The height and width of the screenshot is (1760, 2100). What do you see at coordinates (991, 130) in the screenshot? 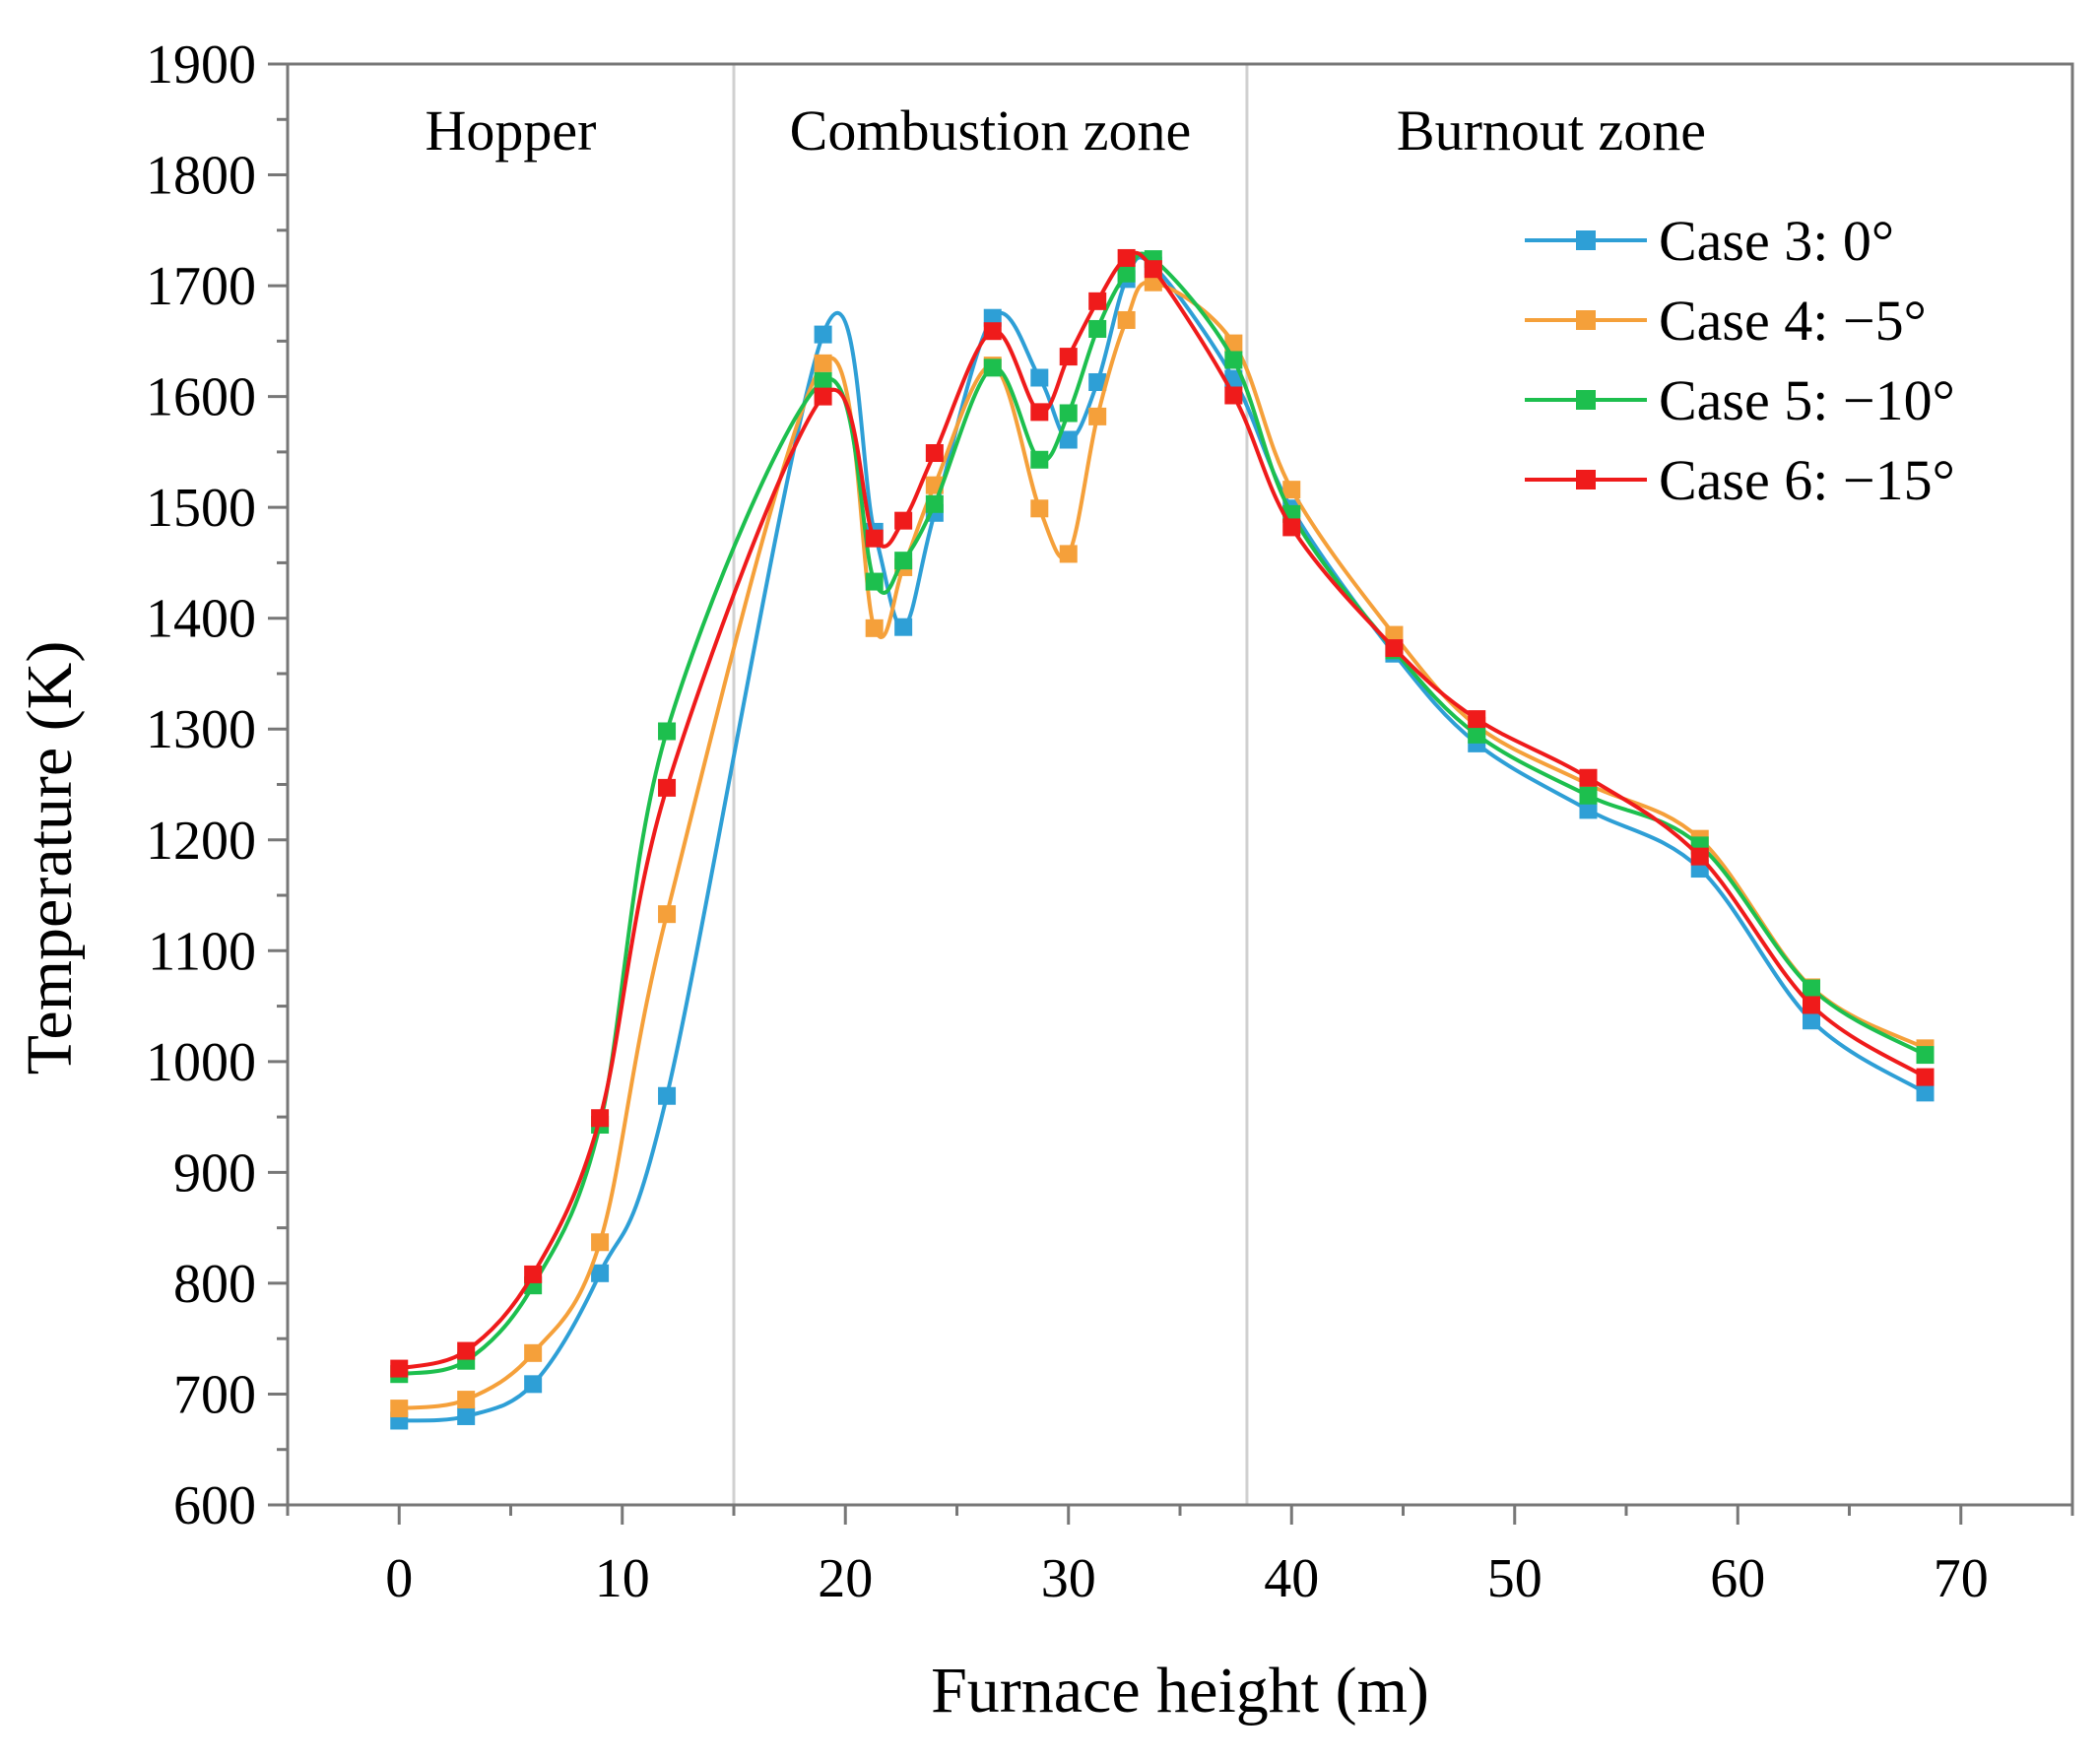
I see `zone-label: Combustion zone` at bounding box center [991, 130].